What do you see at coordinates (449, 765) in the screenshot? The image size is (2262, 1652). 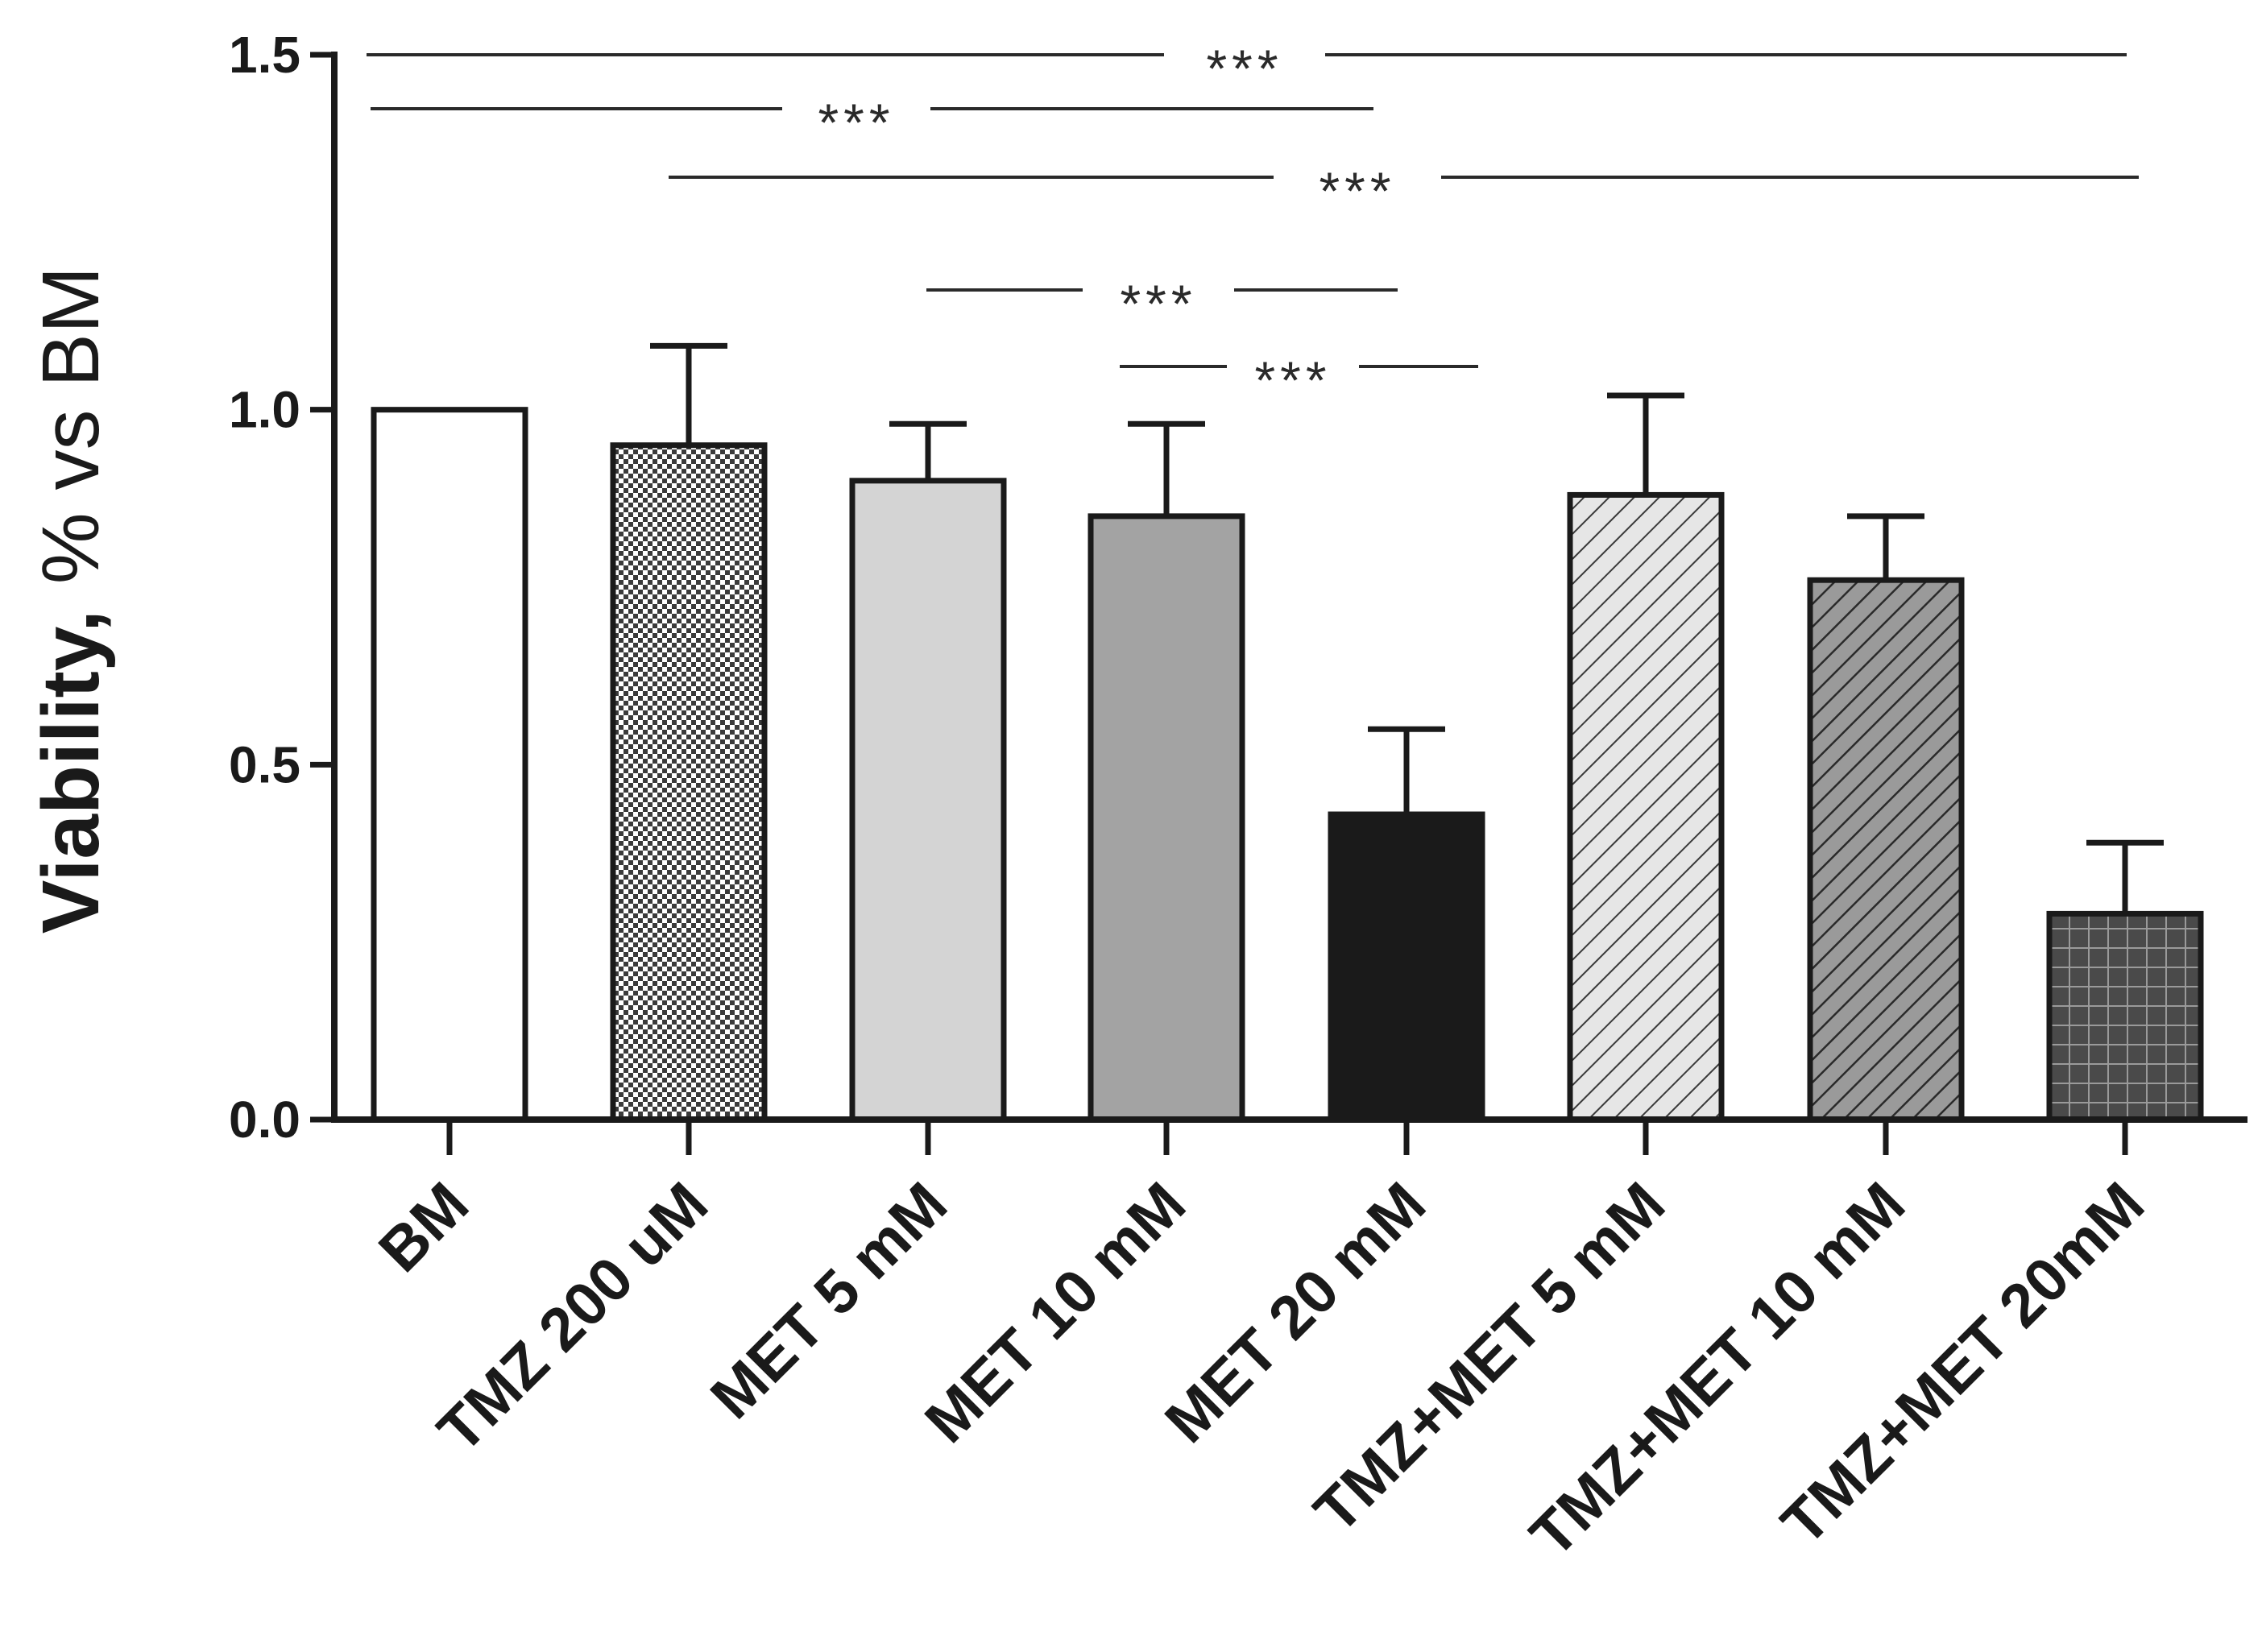 I see `bar-bm` at bounding box center [449, 765].